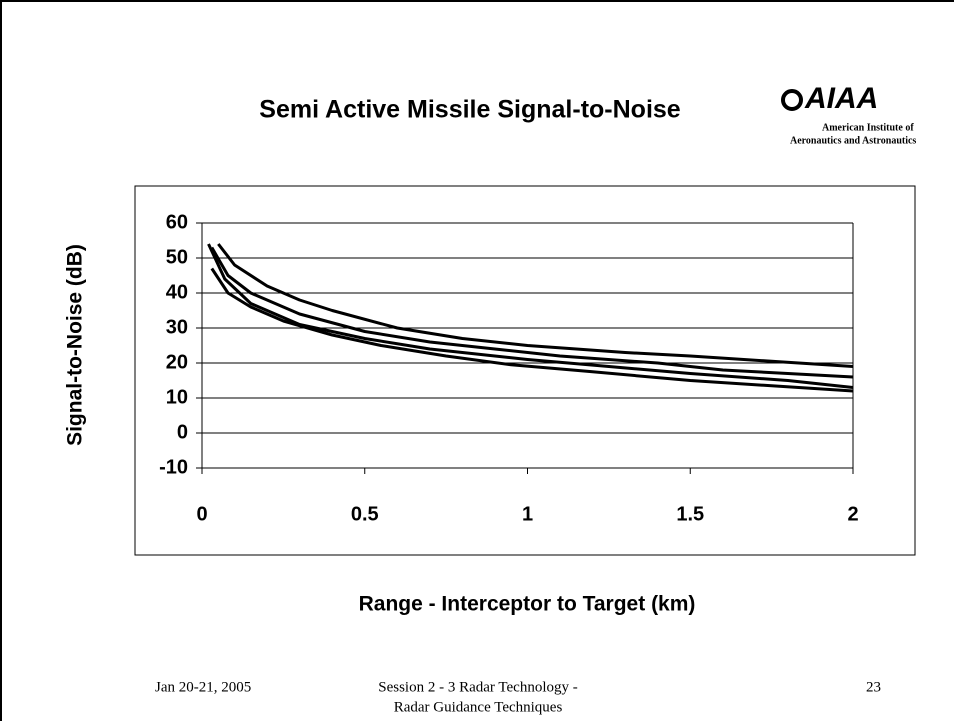 The height and width of the screenshot is (721, 954). What do you see at coordinates (868, 127) in the screenshot?
I see `logo-text: American Institute of` at bounding box center [868, 127].